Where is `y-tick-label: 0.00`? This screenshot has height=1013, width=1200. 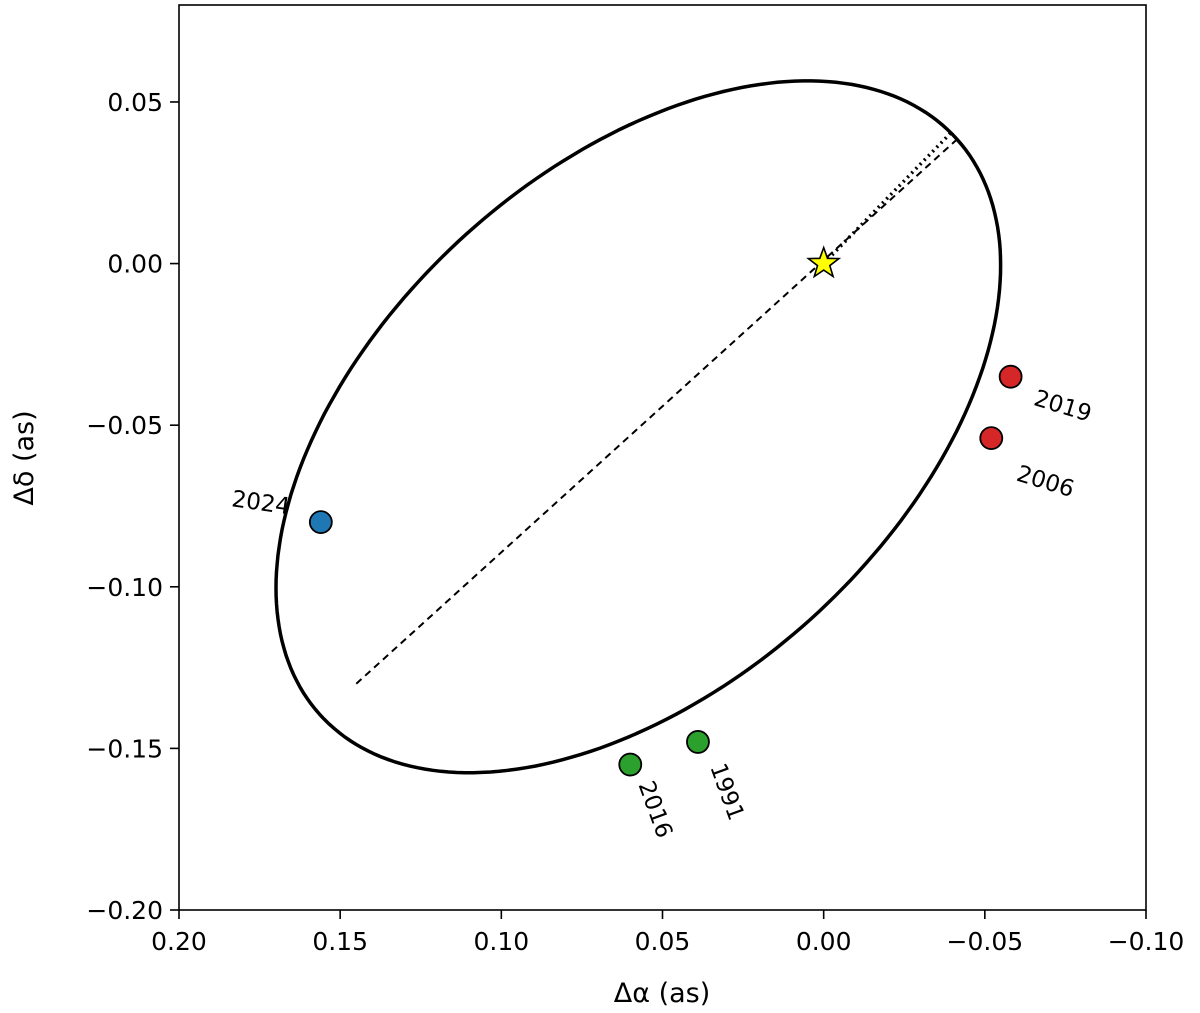 y-tick-label: 0.00 is located at coordinates (135, 264).